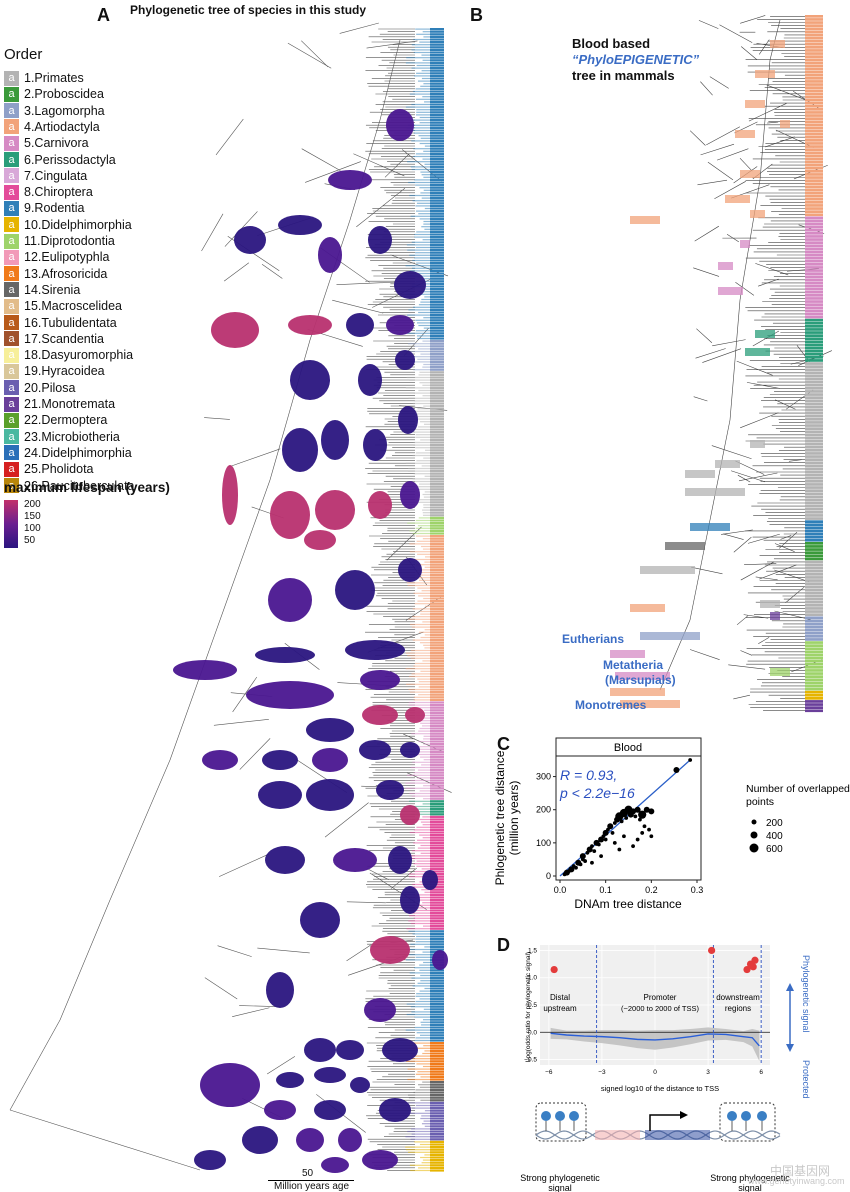  I want to click on order-legend-item: a 4.Artiodactyla, so click(52, 127).